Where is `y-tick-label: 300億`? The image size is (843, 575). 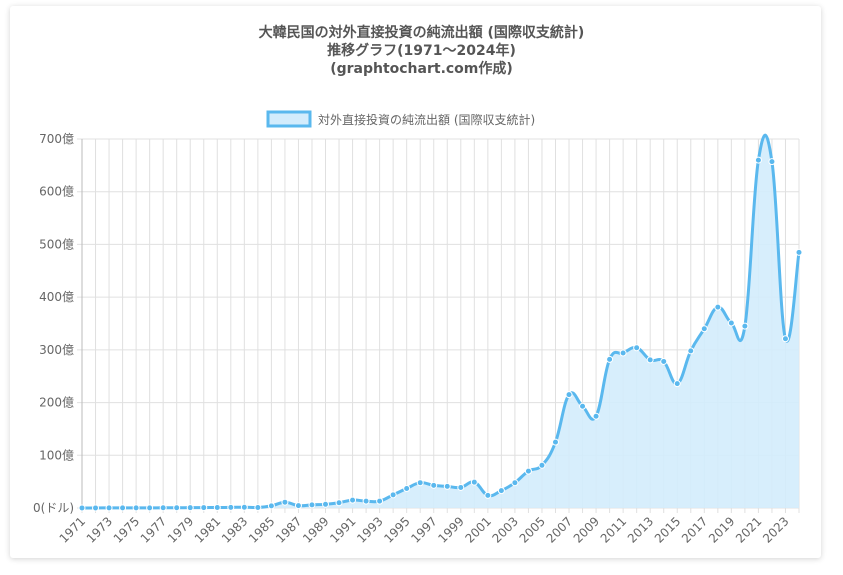
y-tick-label: 300億 is located at coordinates (56, 350).